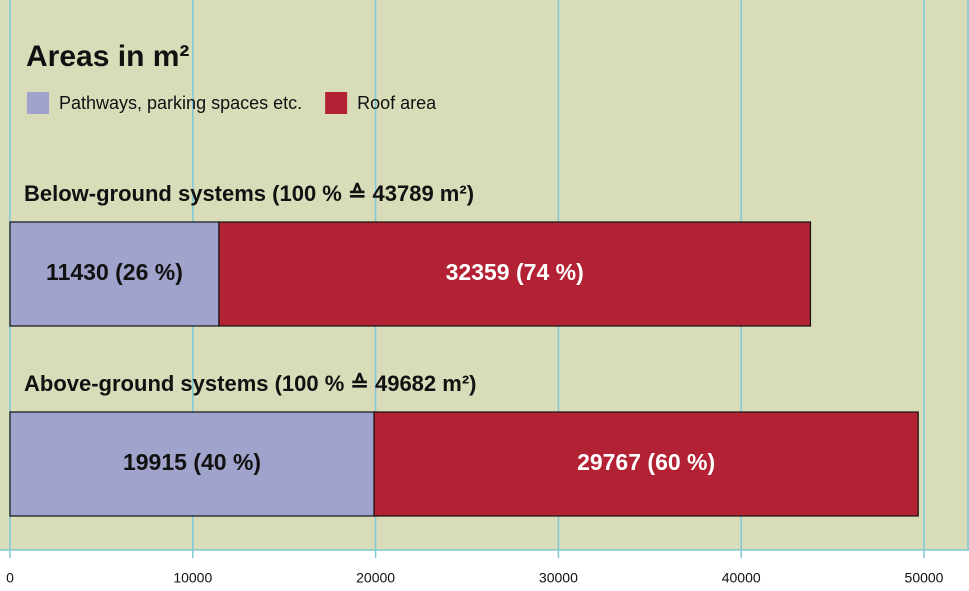 Image resolution: width=969 pixels, height=591 pixels. What do you see at coordinates (180, 103) in the screenshot?
I see `legend-label: Pathways, parking spaces etc.` at bounding box center [180, 103].